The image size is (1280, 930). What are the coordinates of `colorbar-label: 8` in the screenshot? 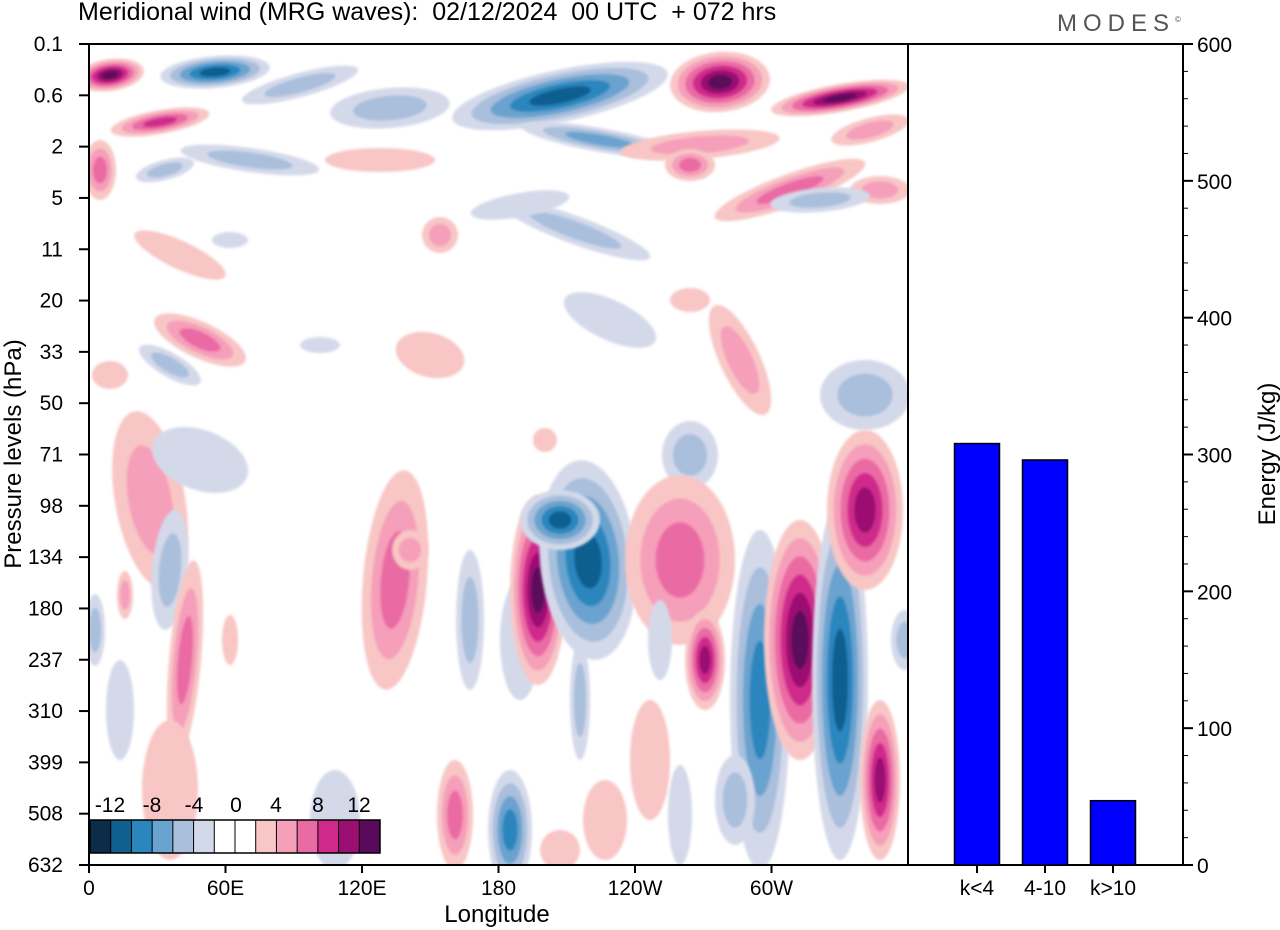 It's located at (318, 805).